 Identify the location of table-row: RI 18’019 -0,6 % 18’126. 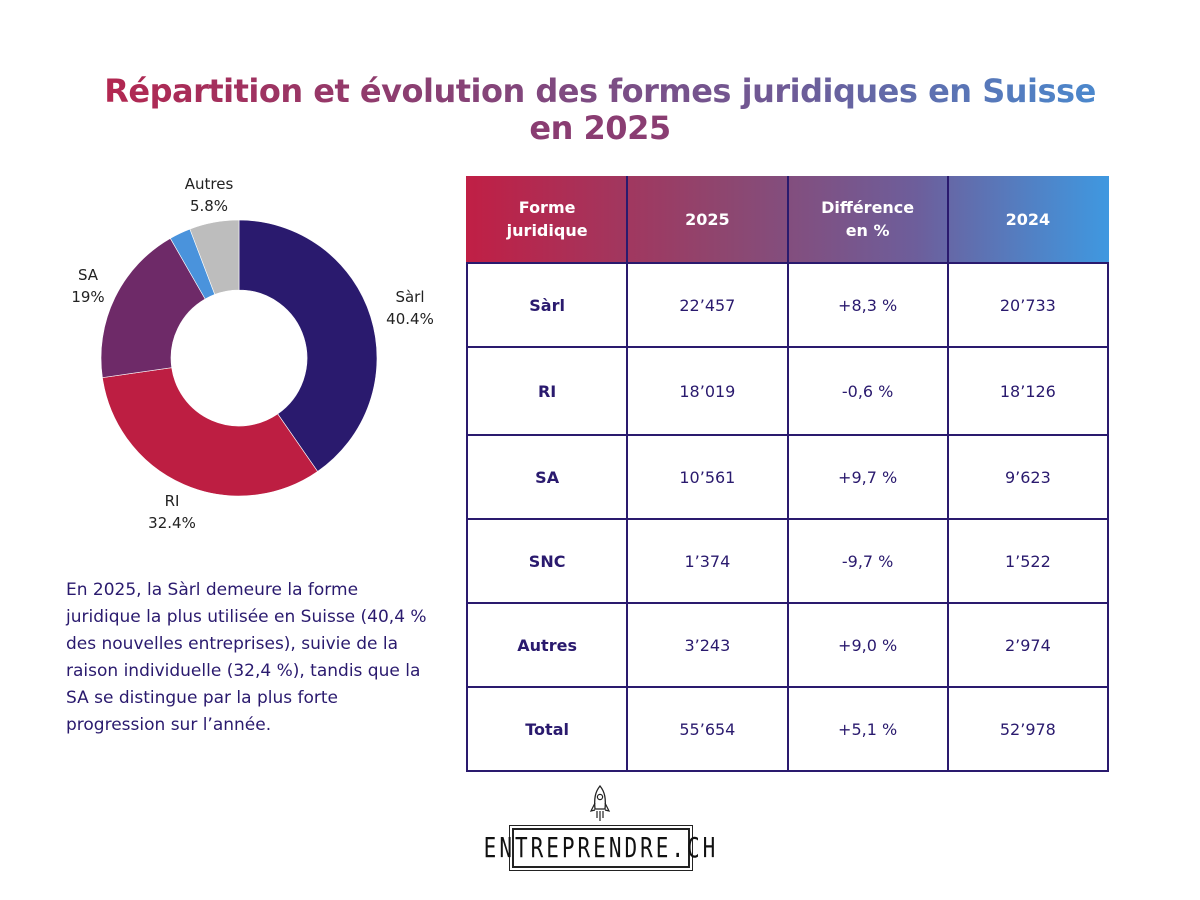
(787, 391).